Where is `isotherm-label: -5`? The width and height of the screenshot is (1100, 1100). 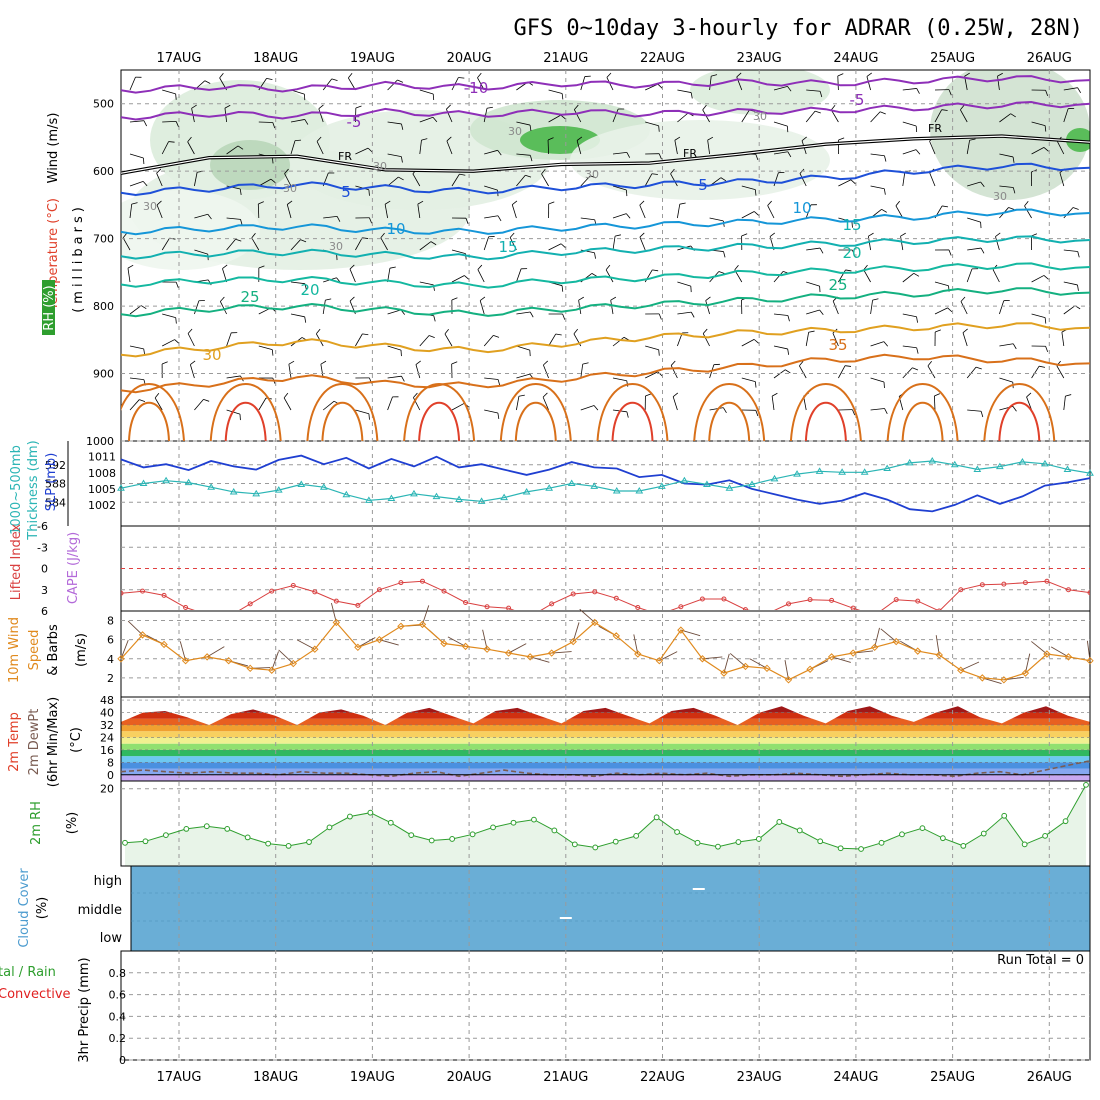
isotherm-label: -5 is located at coordinates (354, 122).